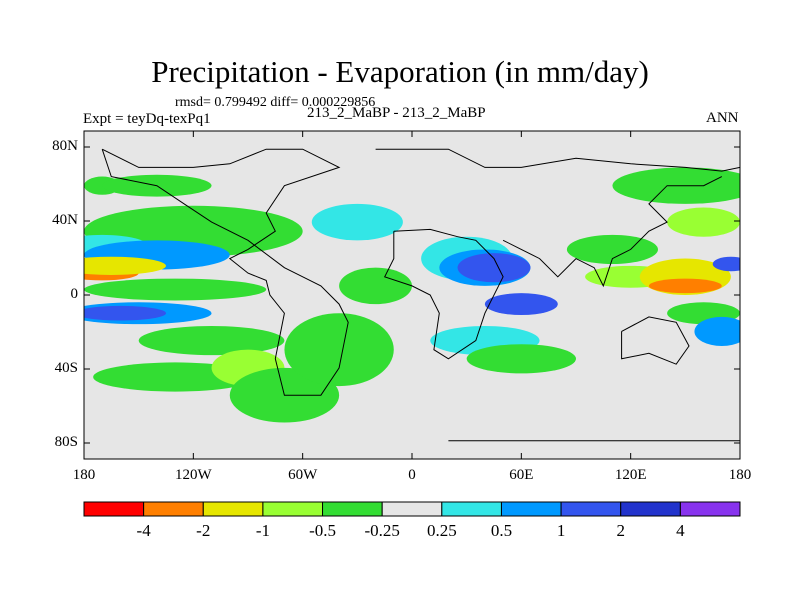 The width and height of the screenshot is (800, 600). Describe the element at coordinates (443, 294) in the screenshot. I see `coast-africa` at that location.